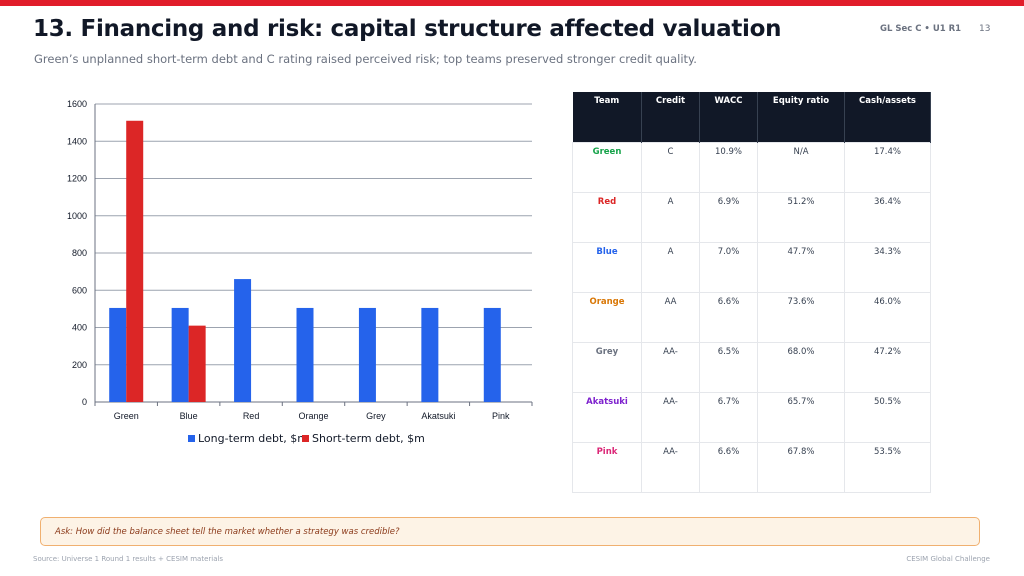 The height and width of the screenshot is (576, 1024). I want to click on table-row: Akatsuki AA- 6.7% 65.7% 50.5%, so click(751, 417).